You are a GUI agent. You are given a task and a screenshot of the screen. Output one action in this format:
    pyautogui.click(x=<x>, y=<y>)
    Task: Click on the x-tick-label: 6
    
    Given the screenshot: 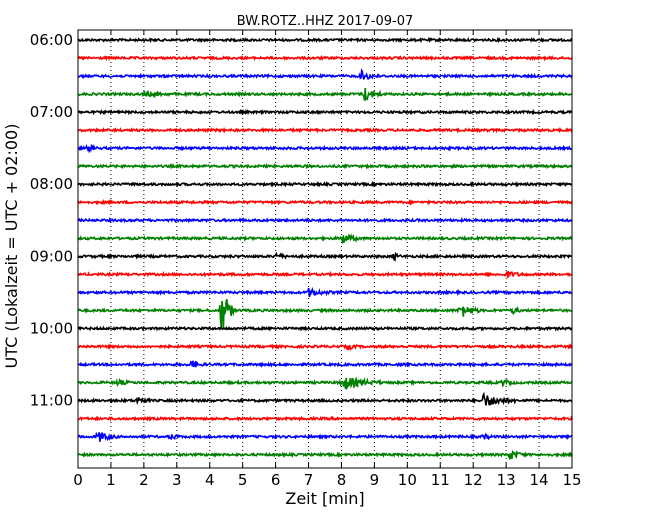 What is the action you would take?
    pyautogui.click(x=276, y=480)
    